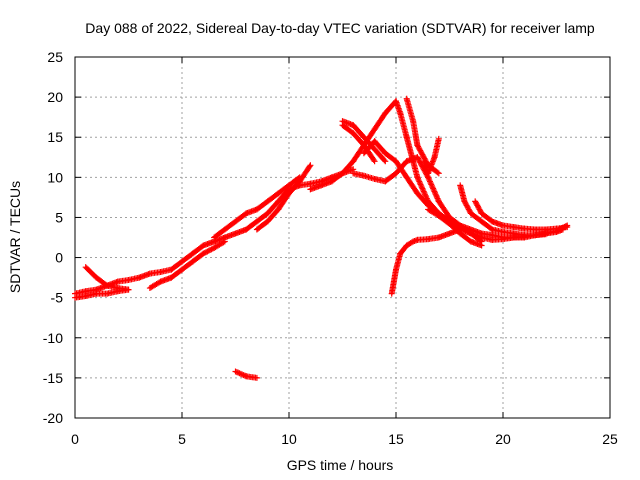  What do you see at coordinates (75, 439) in the screenshot?
I see `x-tick-label: 0` at bounding box center [75, 439].